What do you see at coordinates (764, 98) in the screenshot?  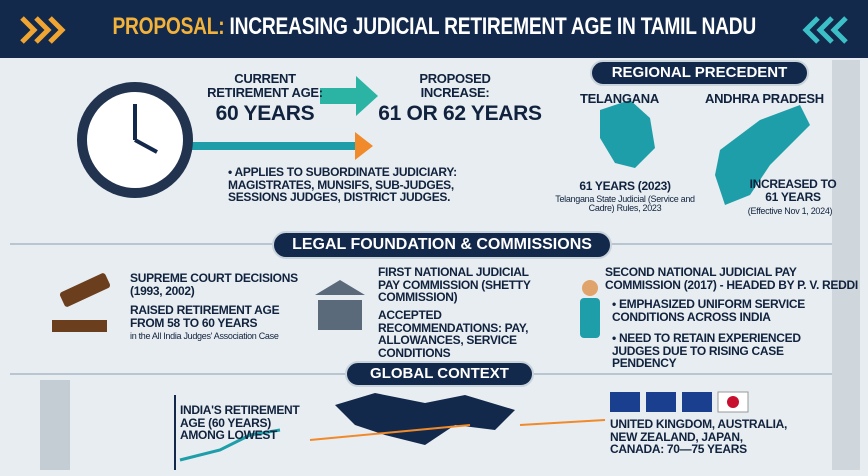 I see `state-name: ANDHRA PRADESH` at bounding box center [764, 98].